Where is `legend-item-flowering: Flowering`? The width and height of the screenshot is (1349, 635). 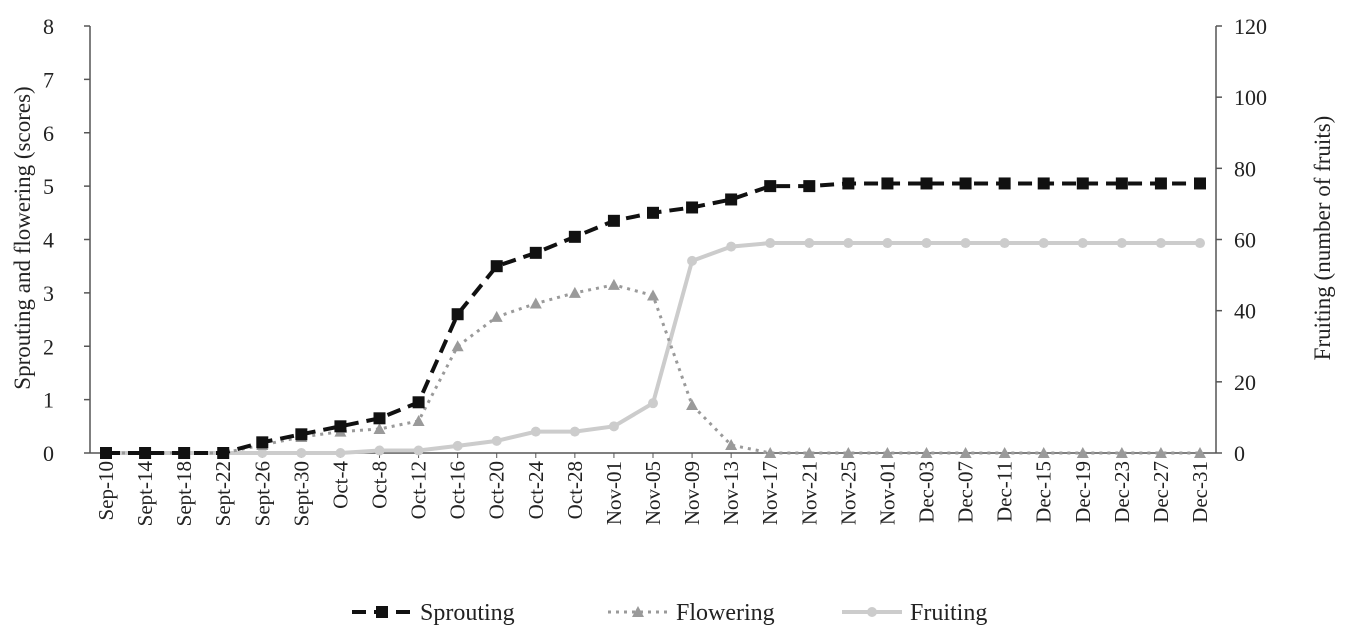
legend-item-flowering: Flowering is located at coordinates (691, 613).